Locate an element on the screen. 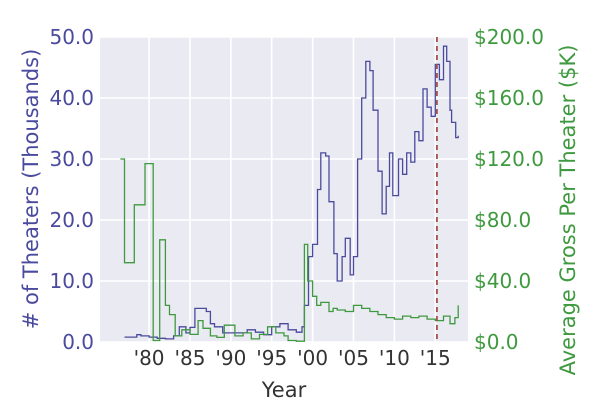 The image size is (600, 420). x-tick-label: '95 is located at coordinates (271, 358).